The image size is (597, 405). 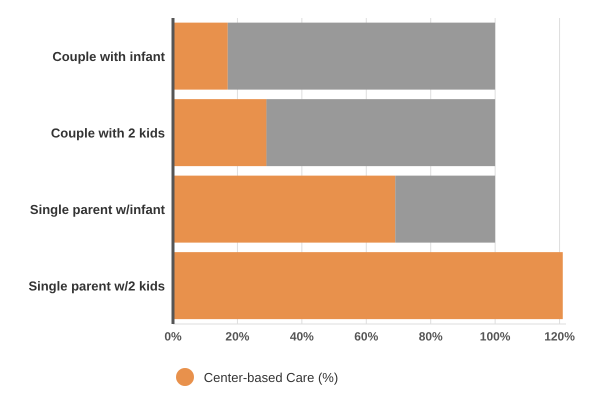 I want to click on x-tick-label: 0%, so click(x=173, y=337).